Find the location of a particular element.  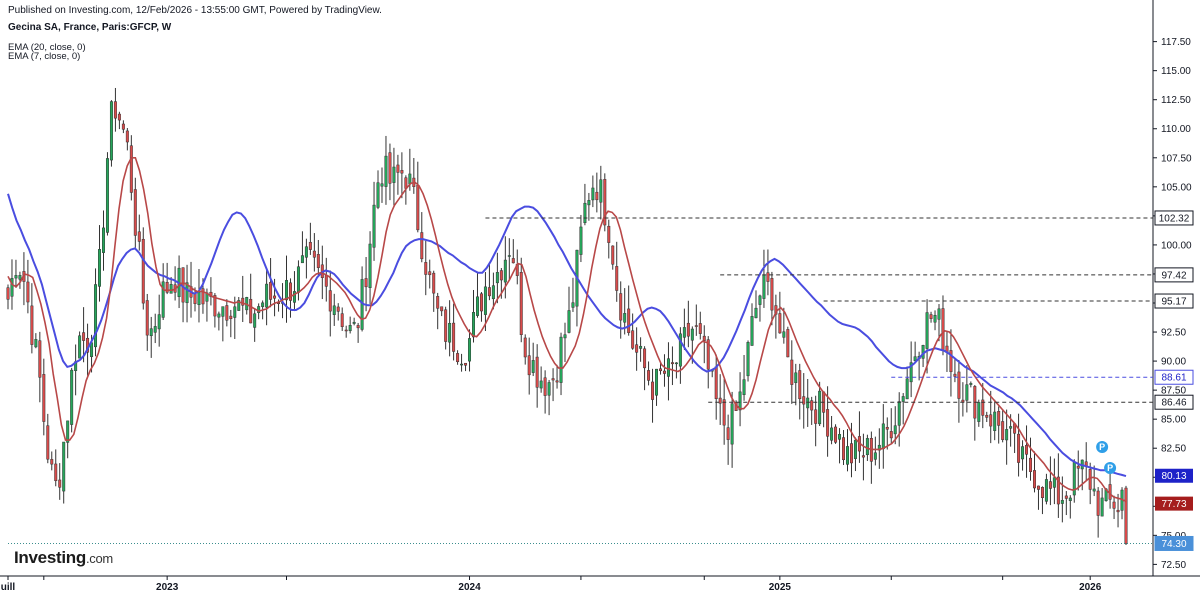

y-tick-label: 100.00 is located at coordinates (1176, 245).